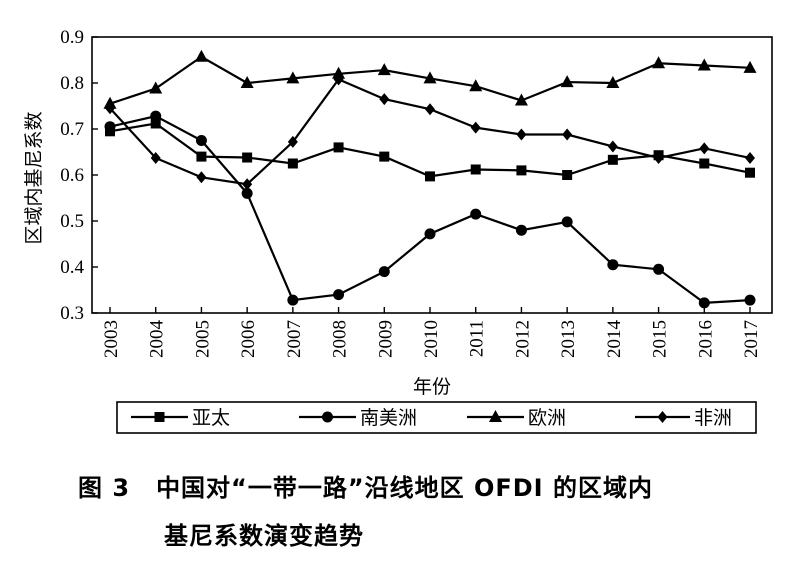  I want to click on figure-caption-line-2: 基尼系数演变趋势, so click(264, 536).